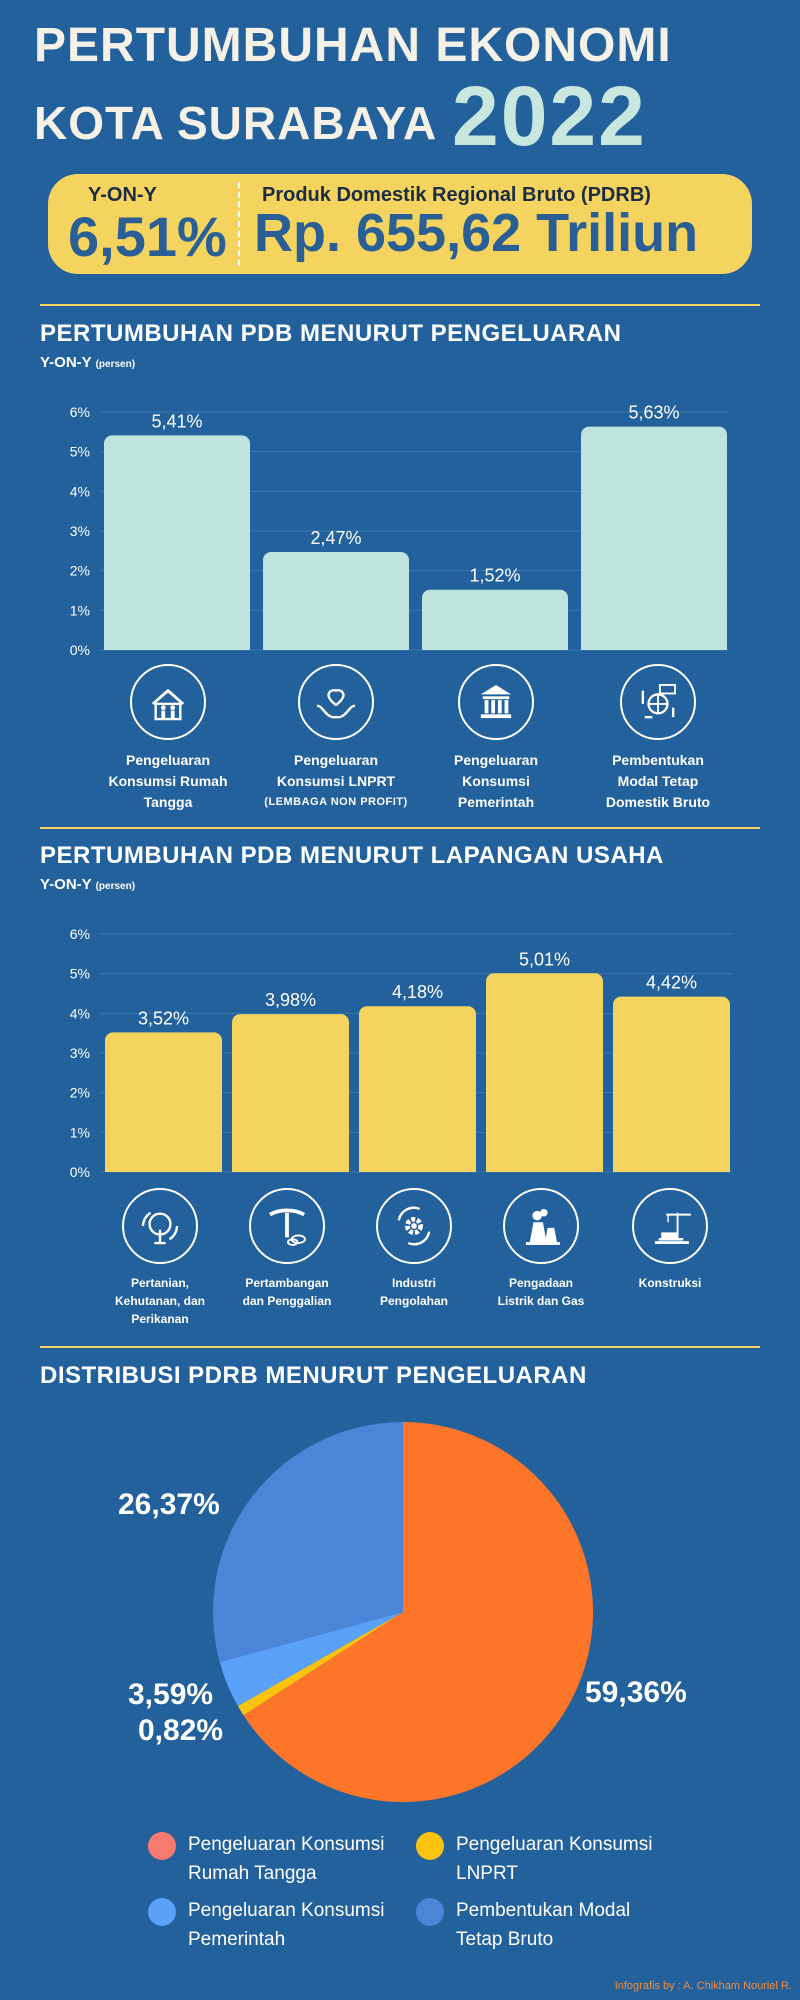 This screenshot has width=800, height=2000. What do you see at coordinates (414, 1226) in the screenshot?
I see `gear-cycle-icon` at bounding box center [414, 1226].